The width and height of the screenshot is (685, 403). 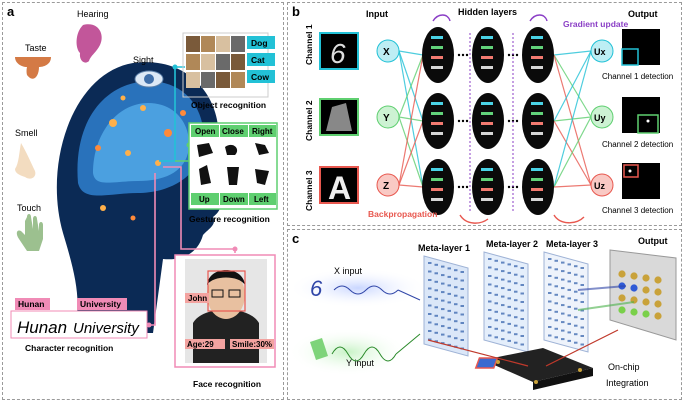 What do you see at coordinates (11, 11) in the screenshot?
I see `panel-a-letter: a` at bounding box center [11, 11].